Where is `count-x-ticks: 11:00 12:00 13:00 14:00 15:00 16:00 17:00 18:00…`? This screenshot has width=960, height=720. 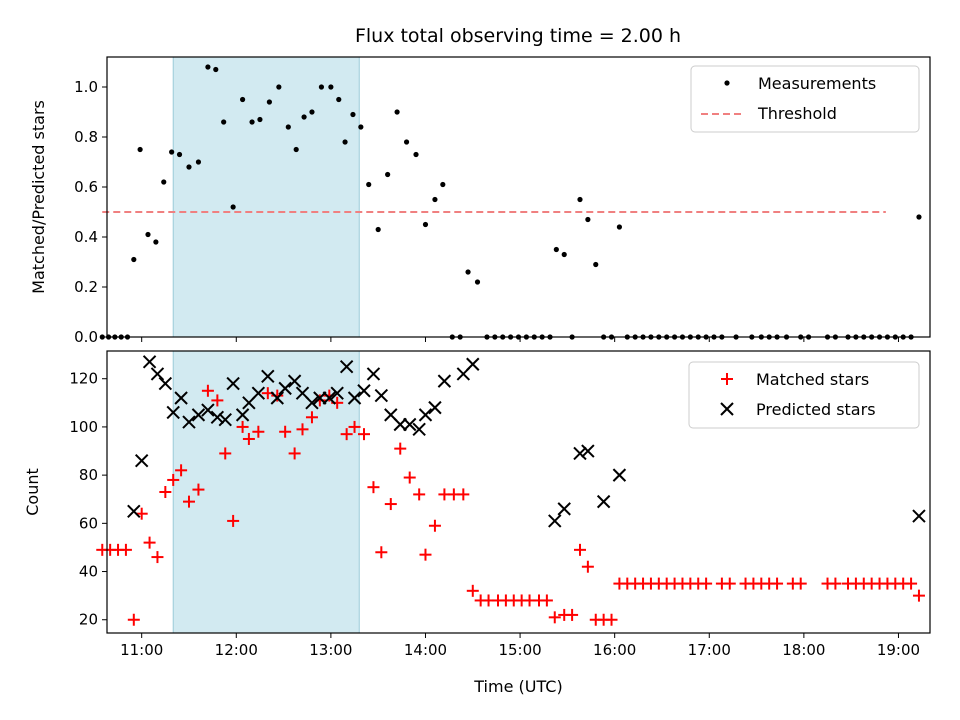
count-x-ticks: 11:00 12:00 13:00 14:00 15:00 16:00 17:00 18:00… is located at coordinates (520, 646).